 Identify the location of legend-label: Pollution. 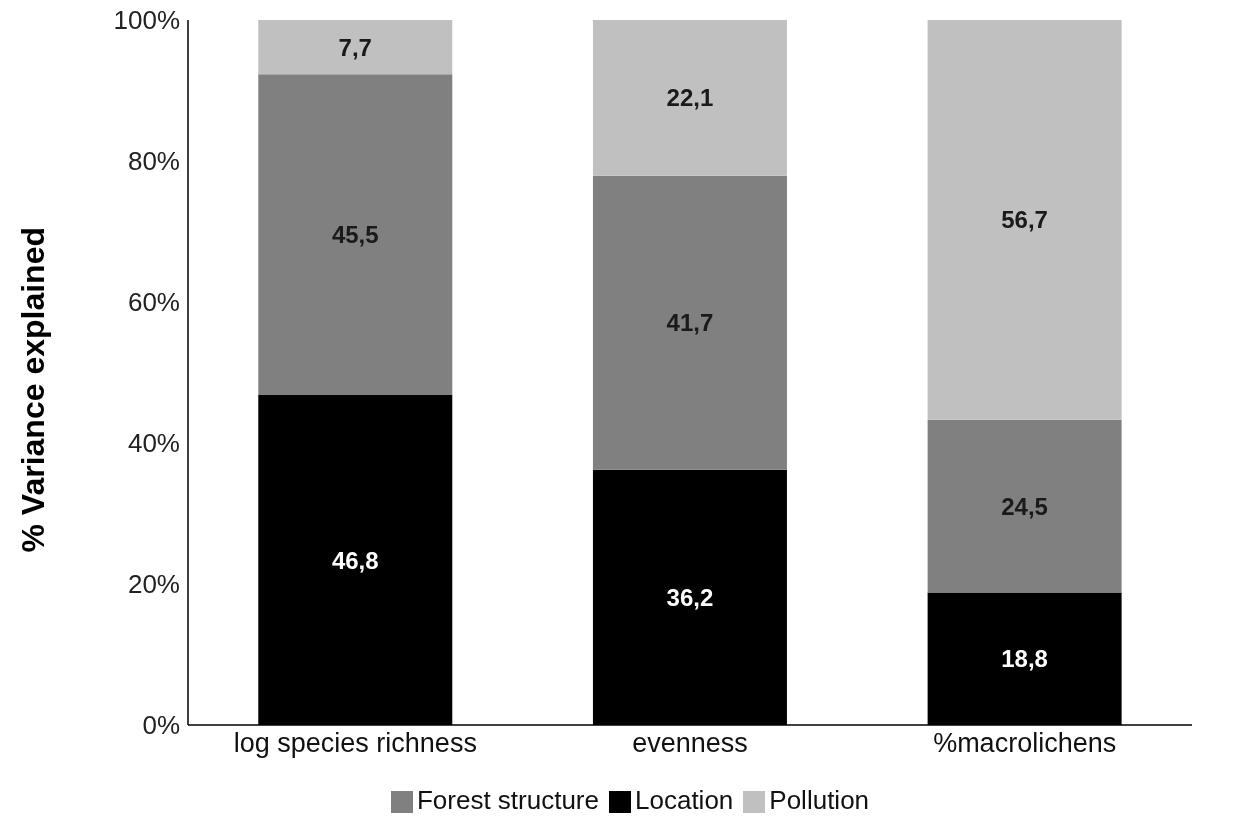
(819, 800).